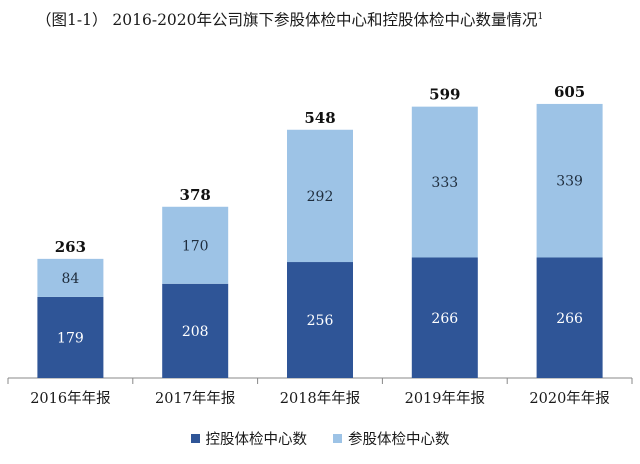 The width and height of the screenshot is (640, 464). Describe the element at coordinates (320, 398) in the screenshot. I see `x-tick-label: 2018年年报` at that location.